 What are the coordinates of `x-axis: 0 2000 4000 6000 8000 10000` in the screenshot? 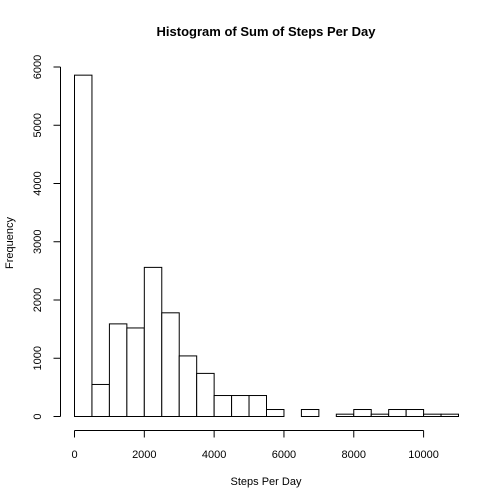 It's located at (255, 445).